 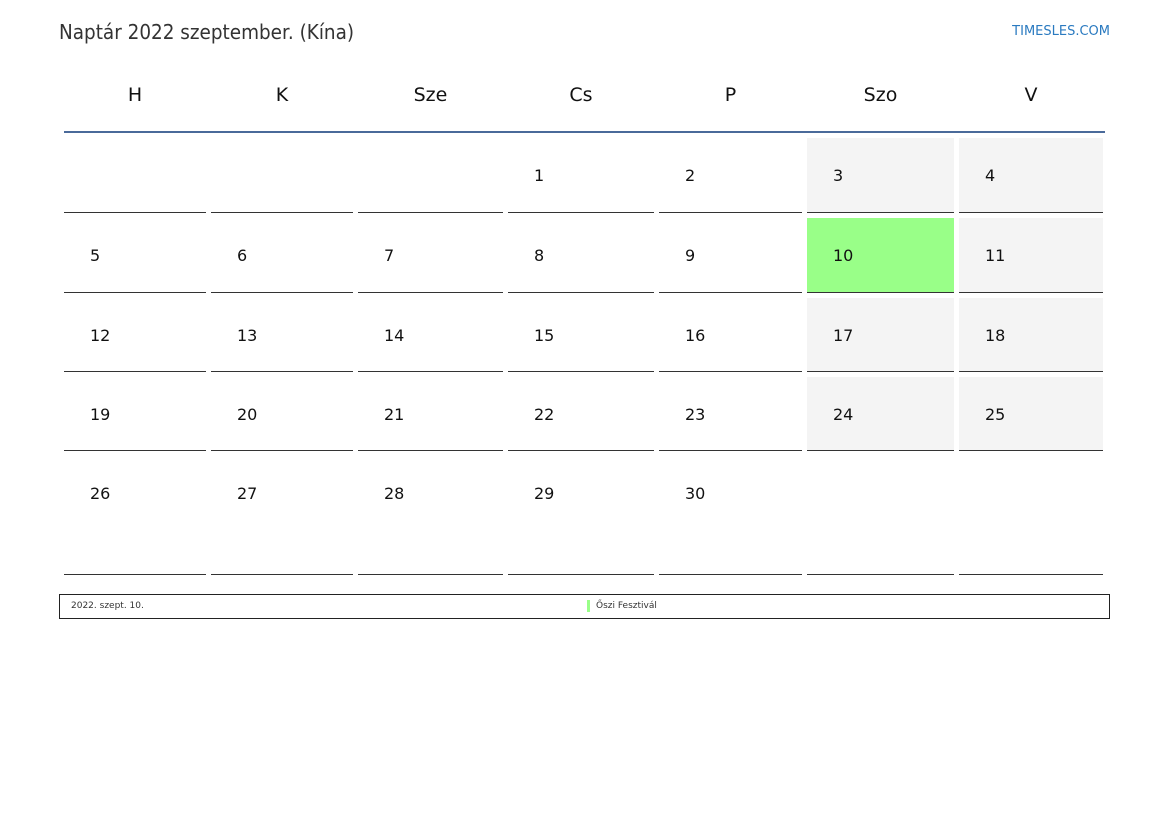 I want to click on day-number: 28, so click(x=394, y=493).